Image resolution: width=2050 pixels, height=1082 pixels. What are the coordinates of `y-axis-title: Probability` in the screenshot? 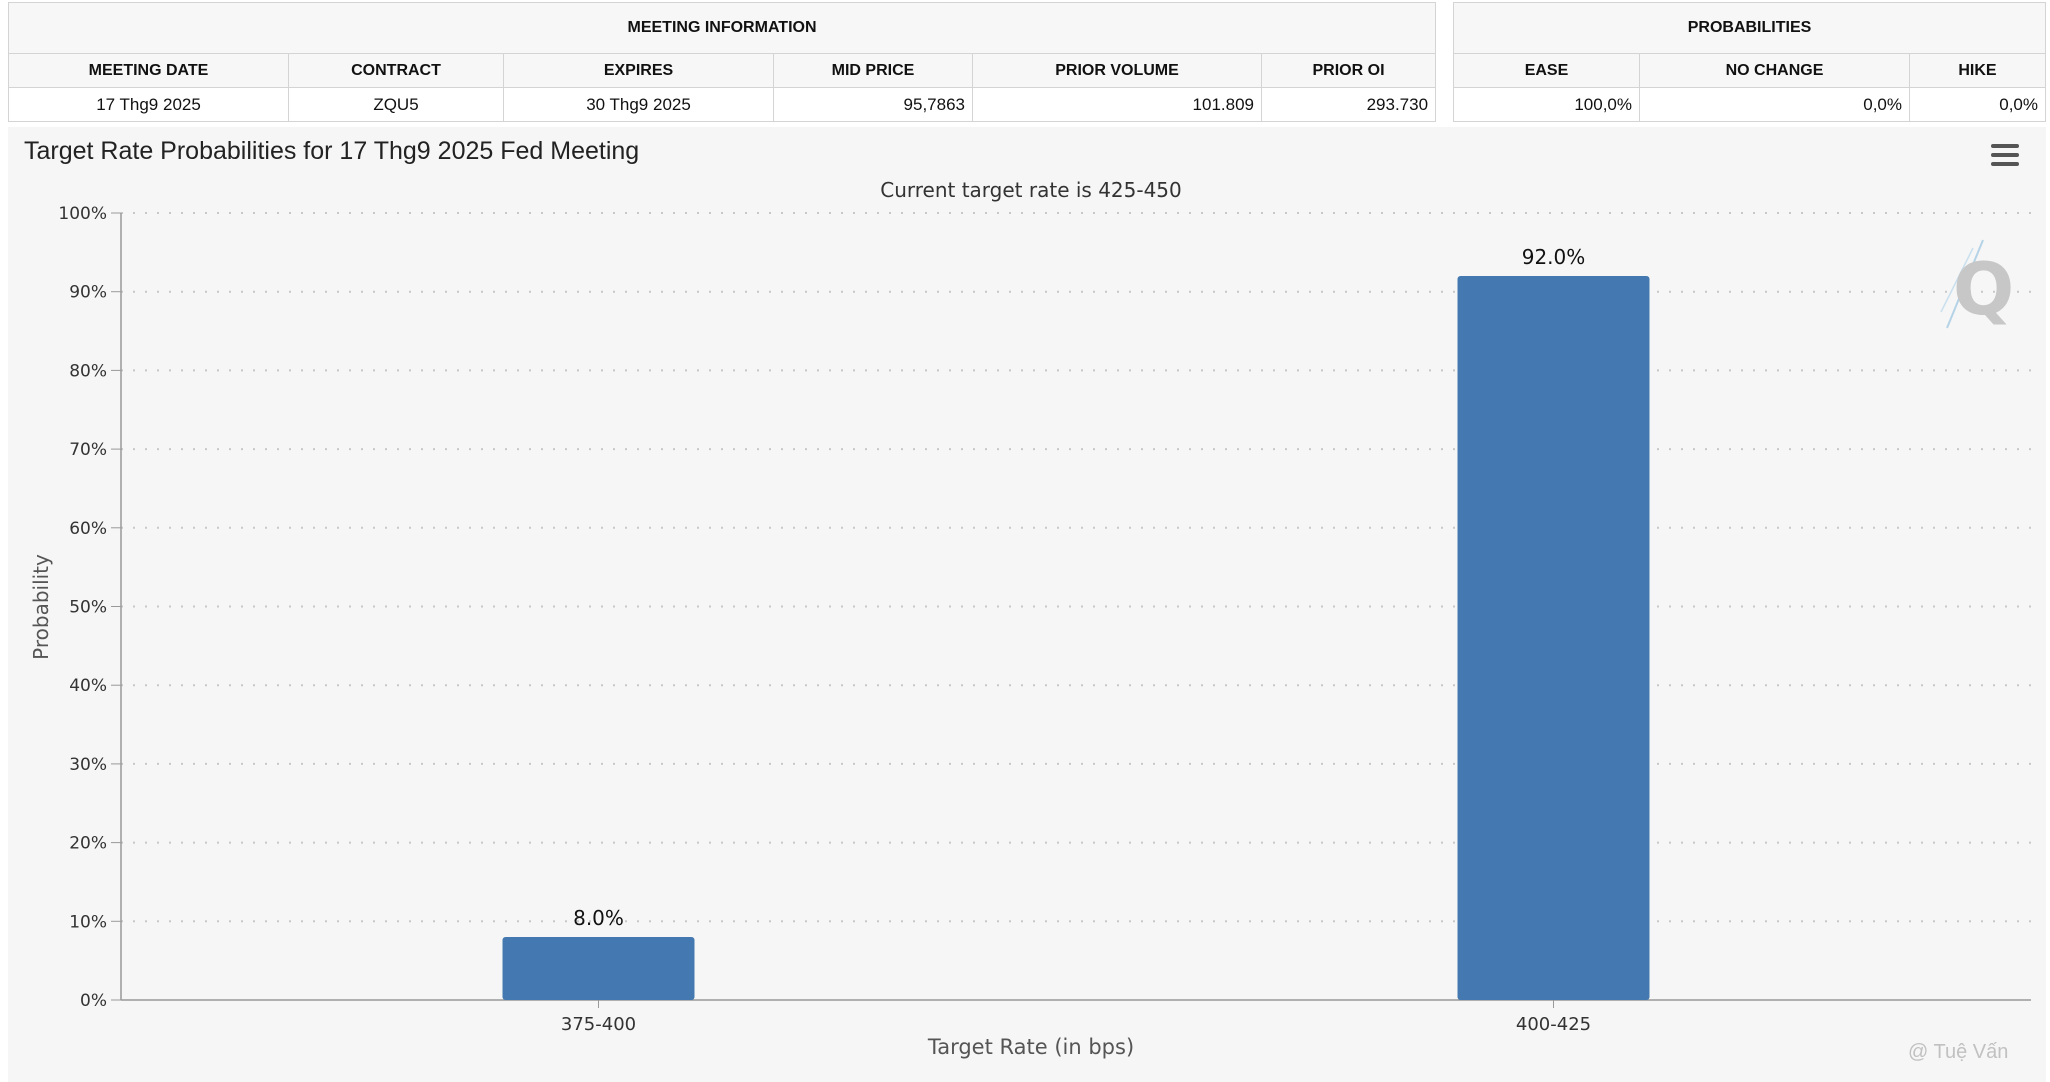 It's located at (41, 607).